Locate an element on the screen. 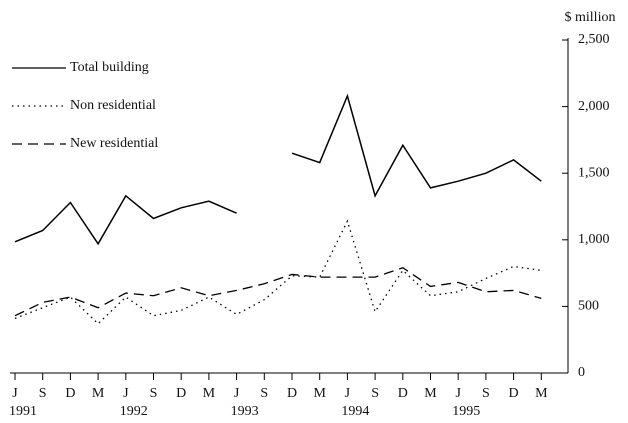 The image size is (628, 423). year-label: 1992 is located at coordinates (134, 411).